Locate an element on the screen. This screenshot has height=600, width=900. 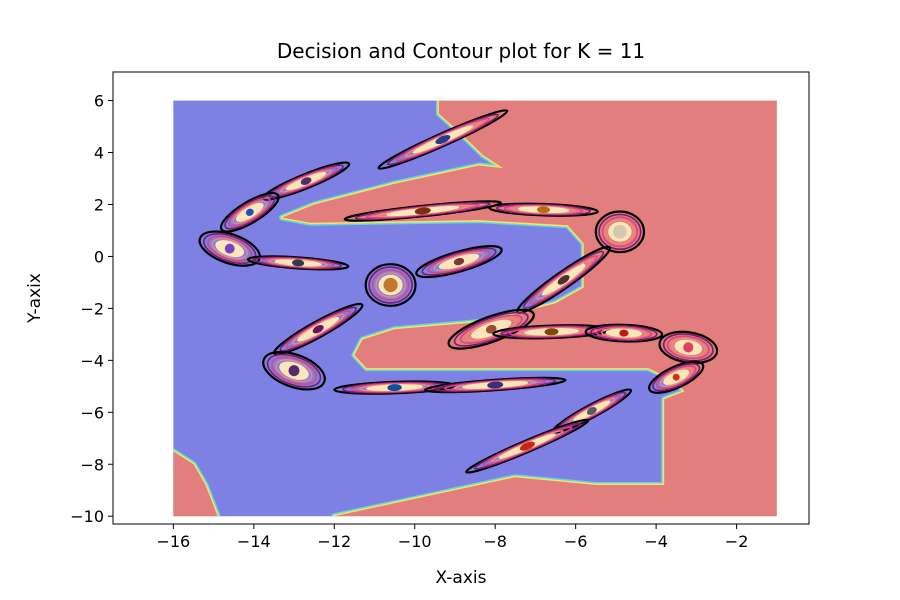
chart-title: Decision and Contour plot for K = 11 is located at coordinates (461, 51).